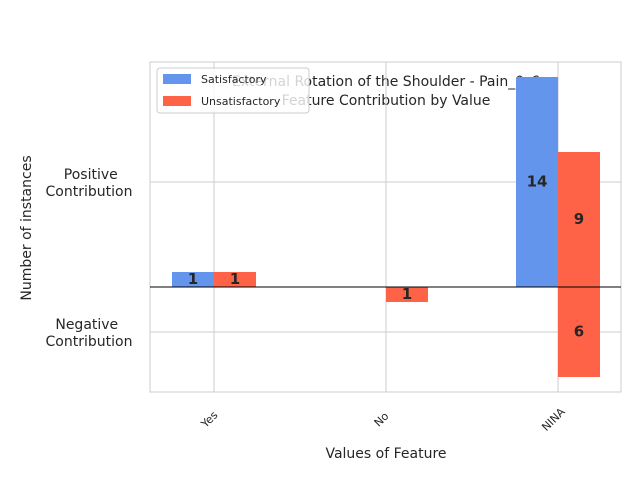 The width and height of the screenshot is (640, 480). Describe the element at coordinates (234, 79) in the screenshot. I see `legend-label-satisfactory: Satisfactory` at that location.